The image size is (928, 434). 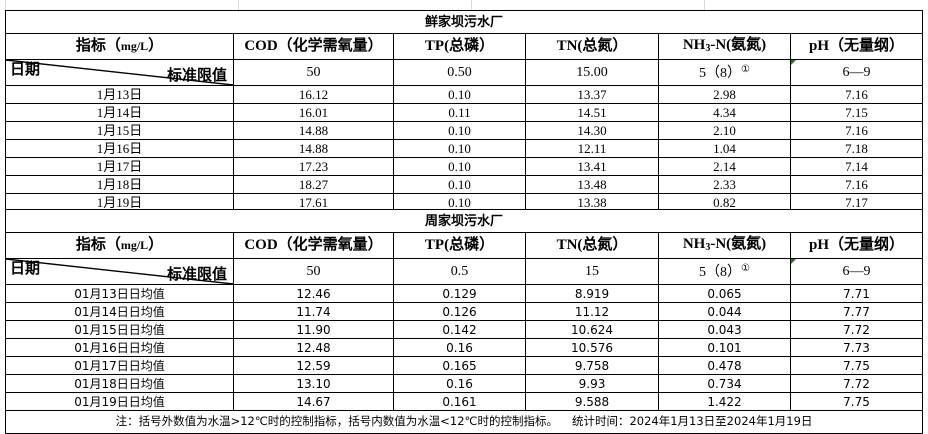 I want to click on corner-split-cell: 日期 标准限值, so click(x=119, y=72).